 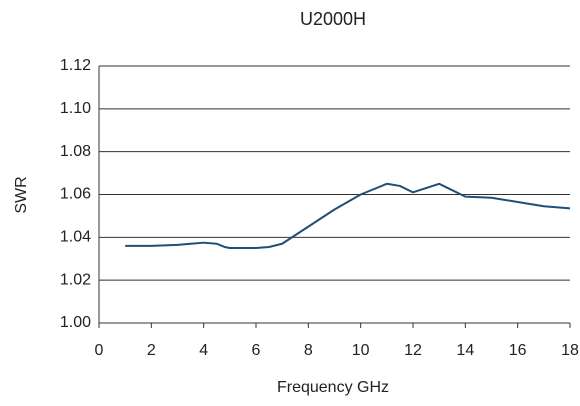 I want to click on data-line, so click(x=348, y=216).